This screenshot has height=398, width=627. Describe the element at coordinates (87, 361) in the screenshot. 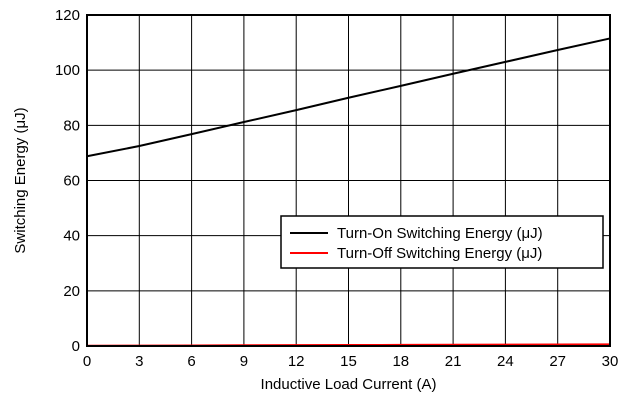

I see `x-tick-label: 0` at that location.